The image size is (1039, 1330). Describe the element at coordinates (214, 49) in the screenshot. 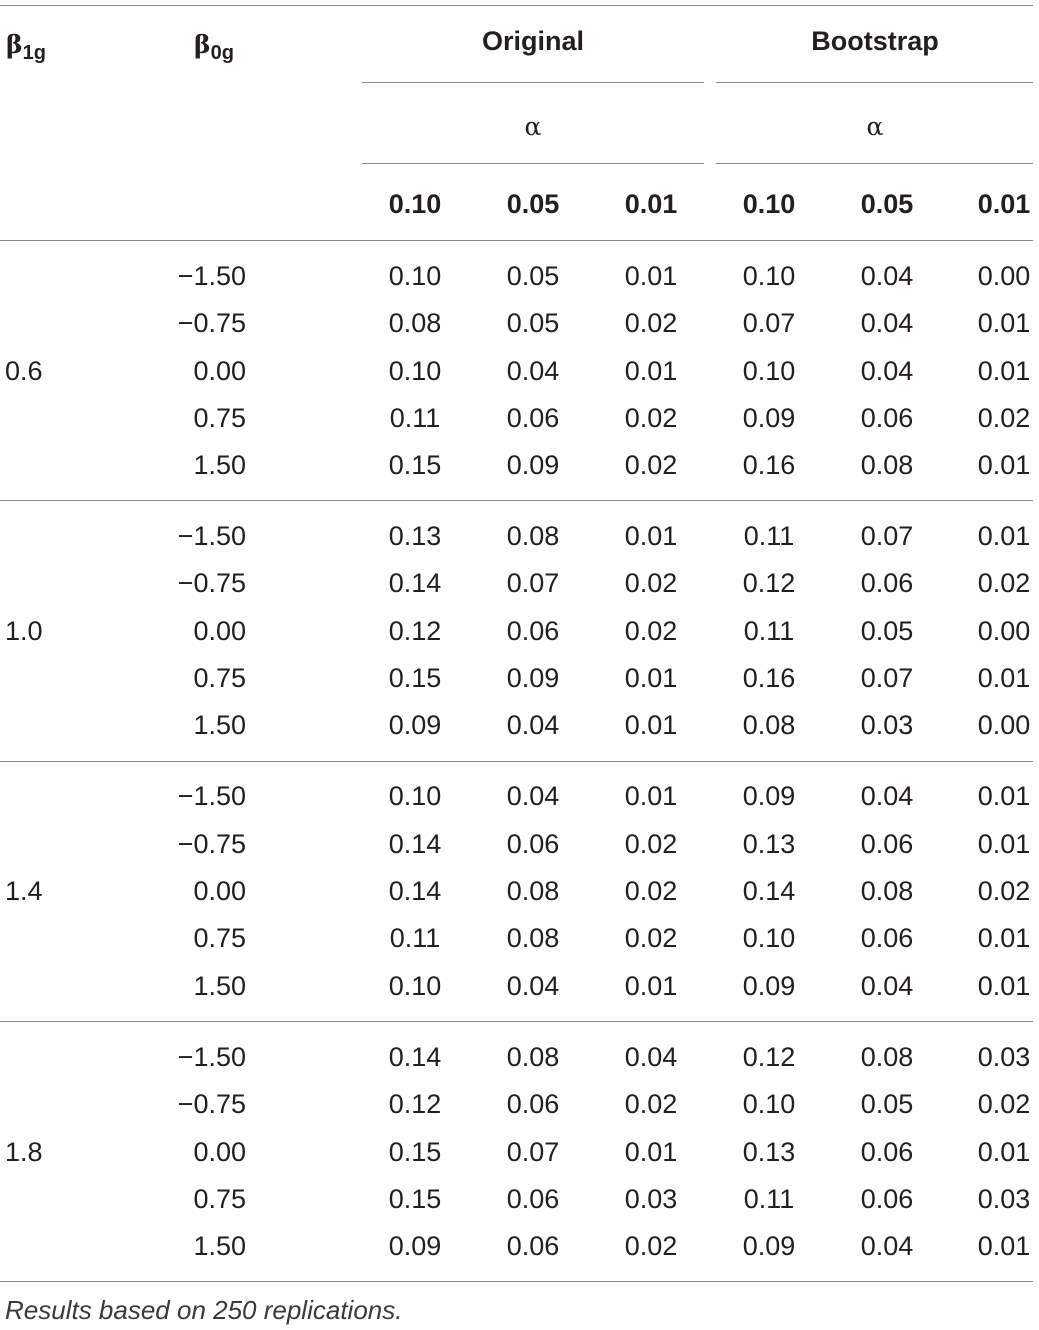

I see `header-beta-0g: β0g` at that location.